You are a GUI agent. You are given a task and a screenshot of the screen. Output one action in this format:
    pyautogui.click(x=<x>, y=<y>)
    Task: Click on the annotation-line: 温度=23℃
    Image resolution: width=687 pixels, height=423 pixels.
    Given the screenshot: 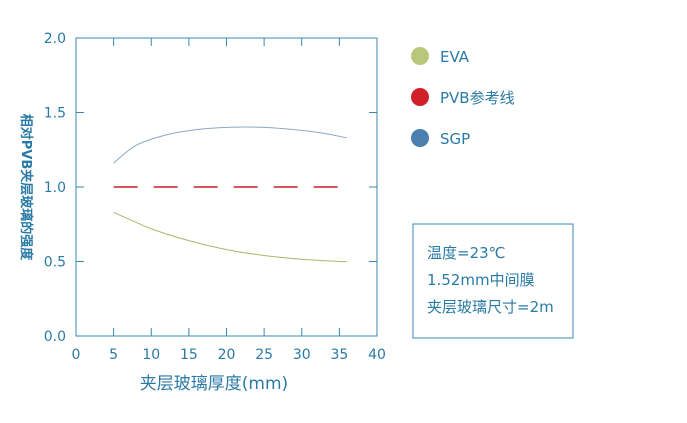 What is the action you would take?
    pyautogui.click(x=466, y=253)
    